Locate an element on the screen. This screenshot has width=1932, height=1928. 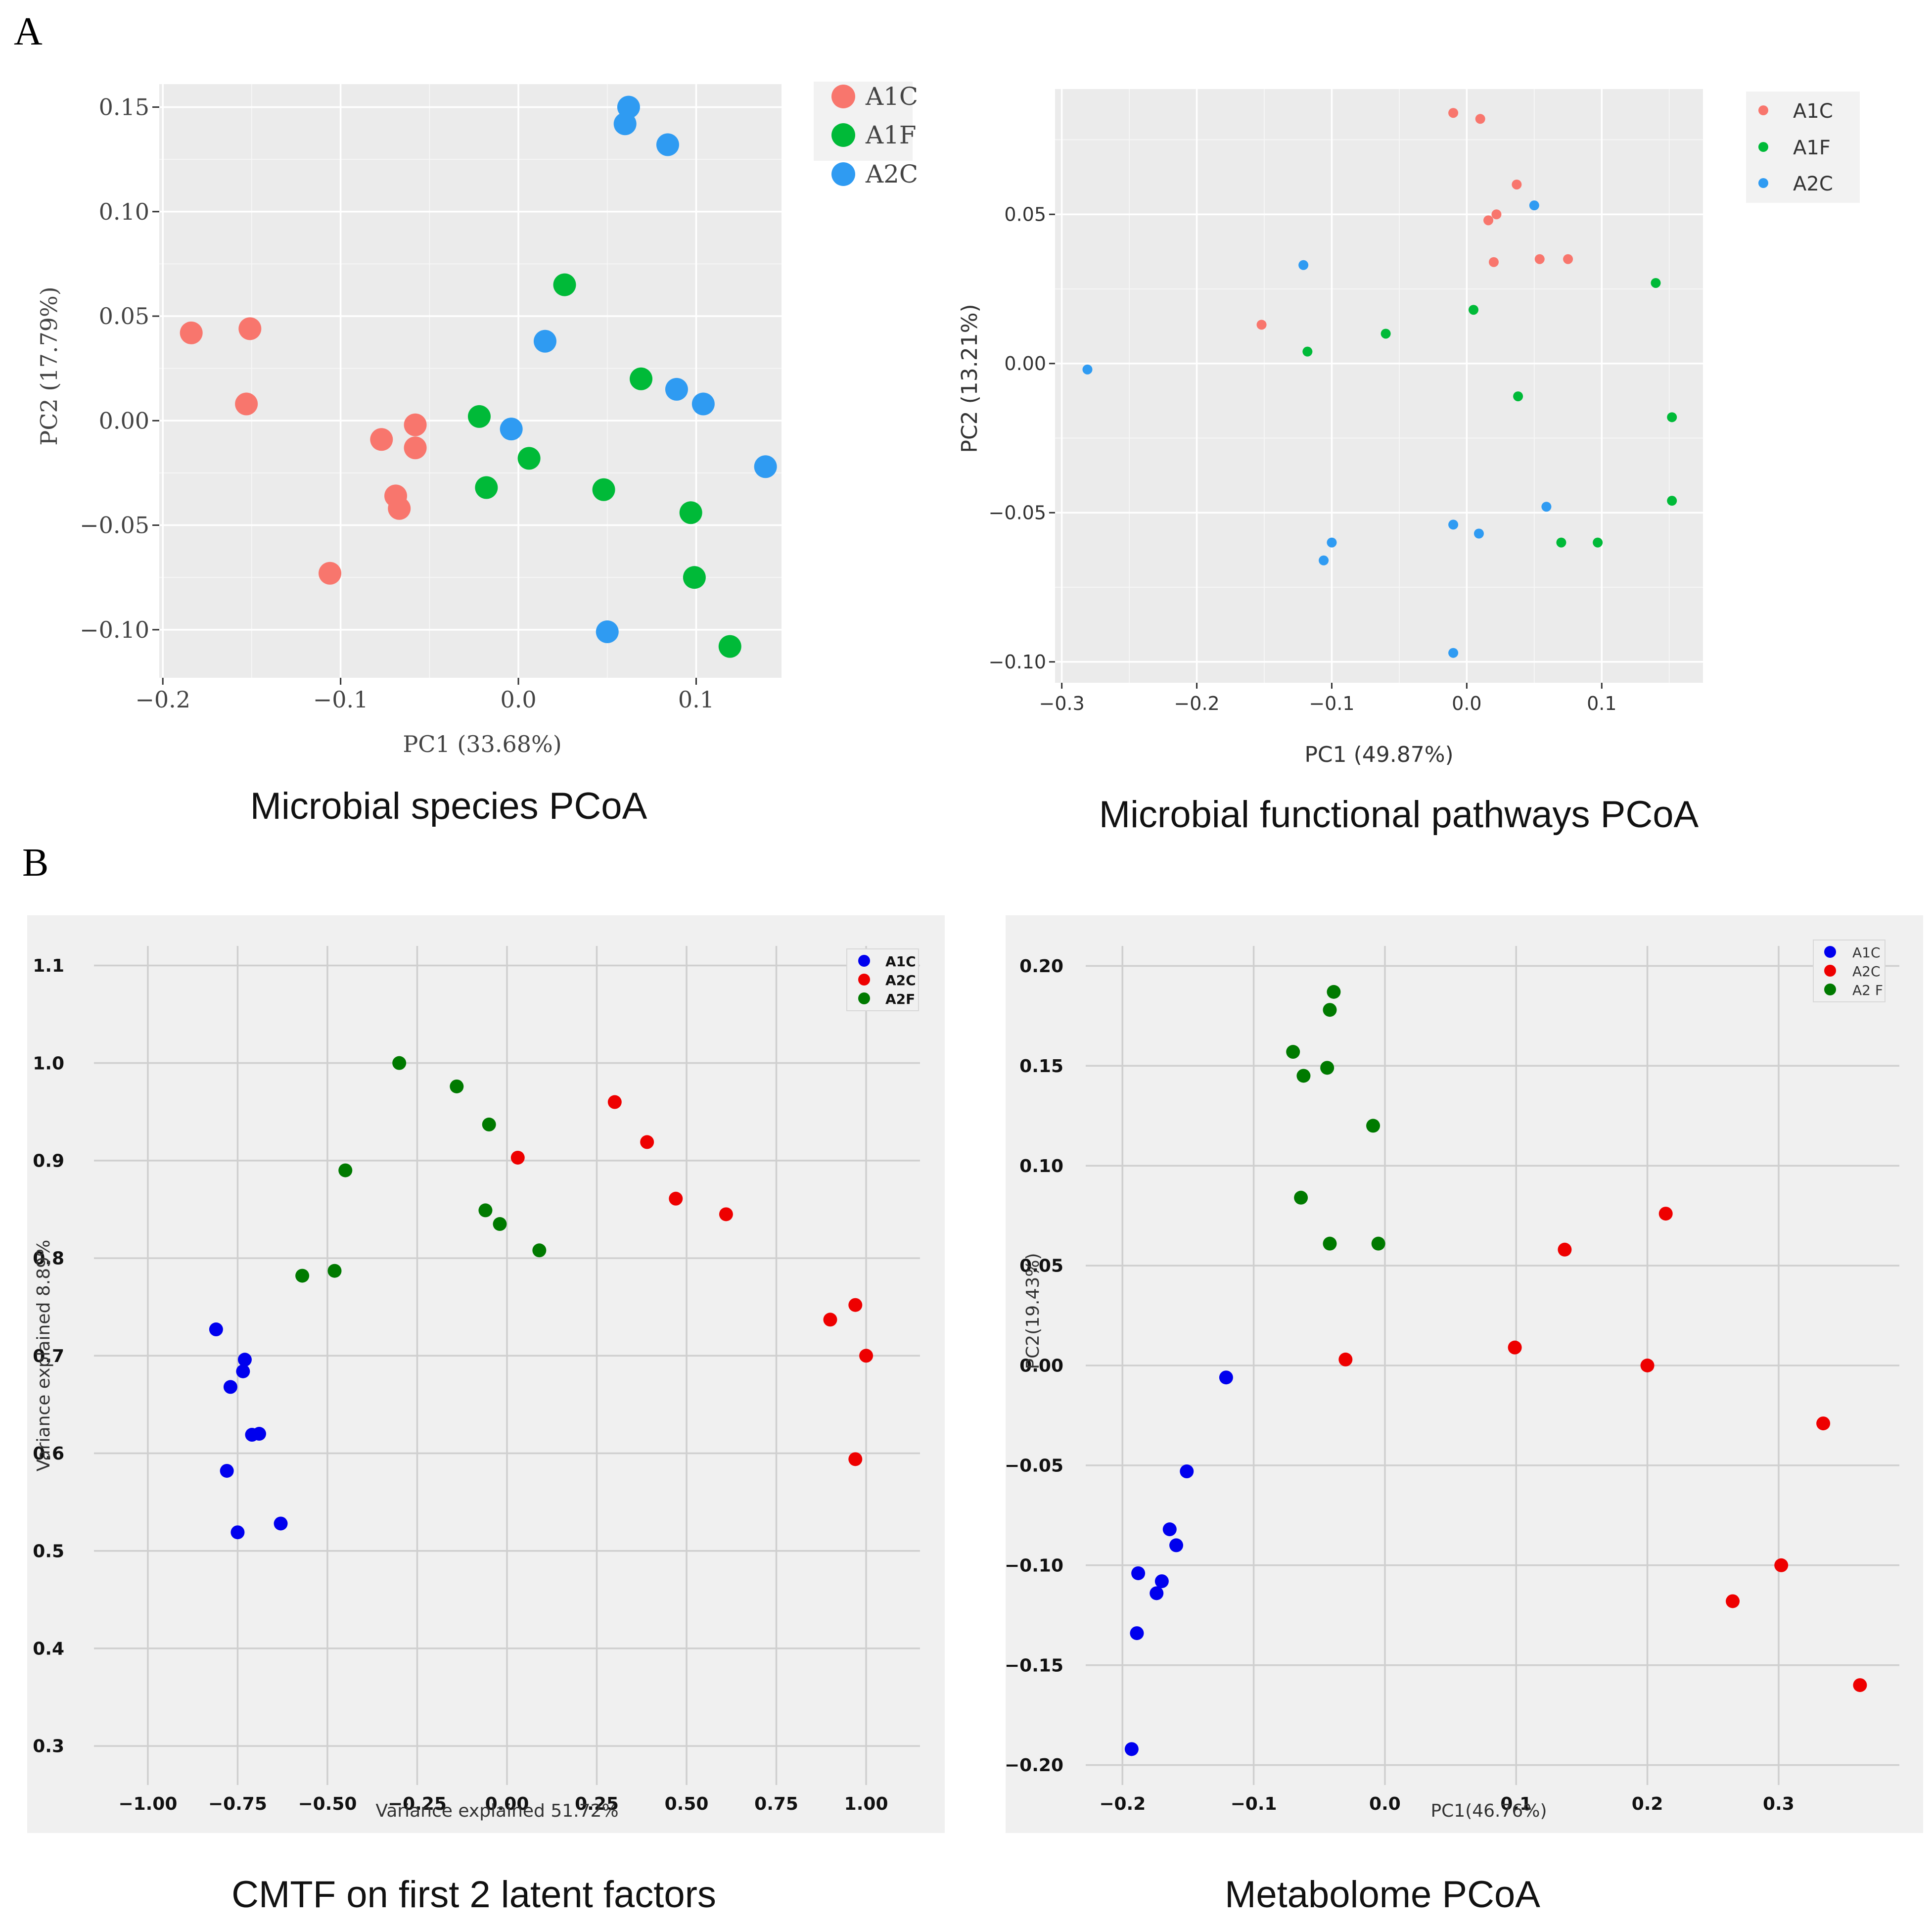
species-plot-area is located at coordinates (470, 381).